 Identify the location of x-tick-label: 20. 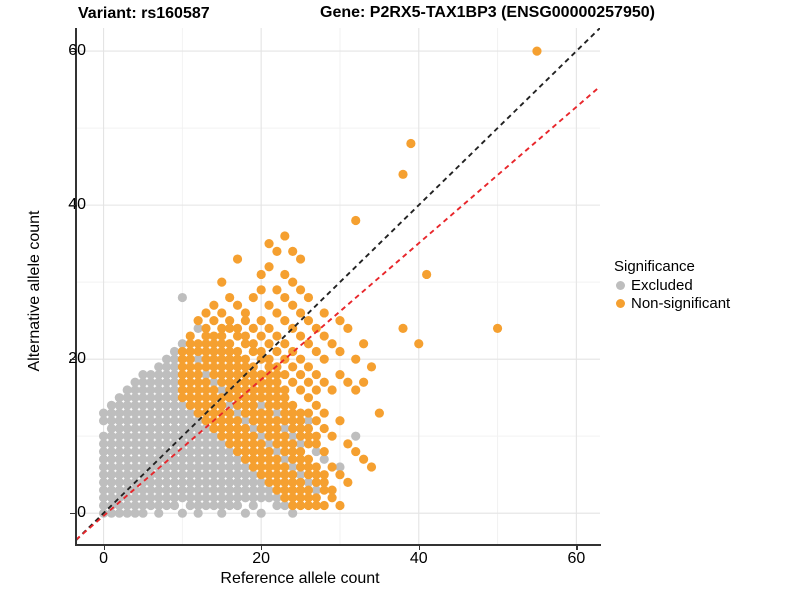
(261, 558).